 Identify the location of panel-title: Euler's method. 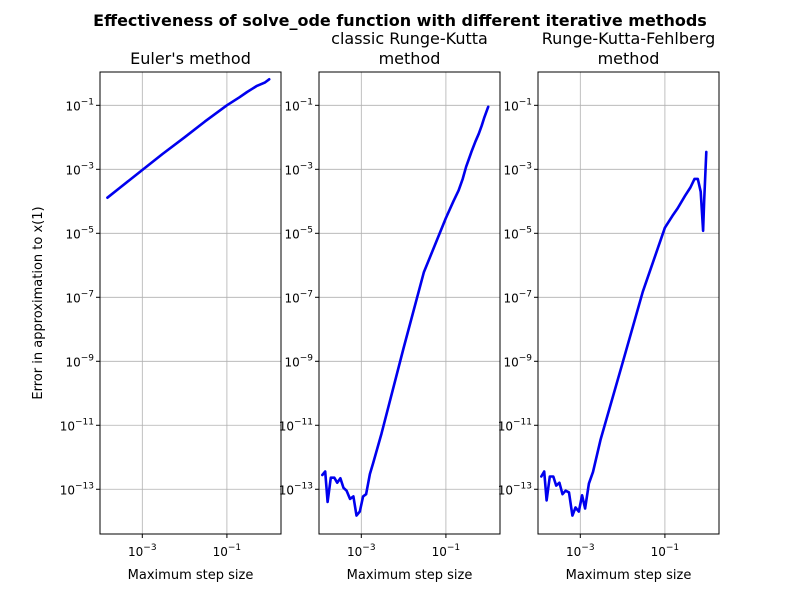
(190, 58).